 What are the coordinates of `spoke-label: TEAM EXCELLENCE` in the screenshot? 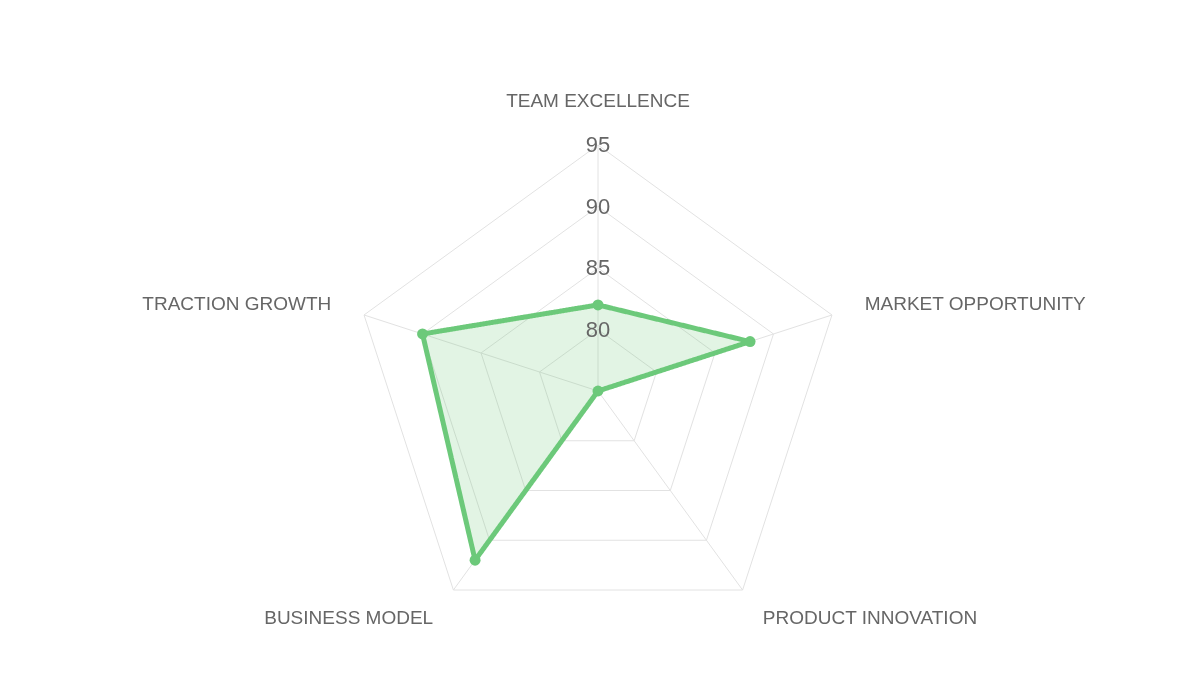 It's located at (598, 100).